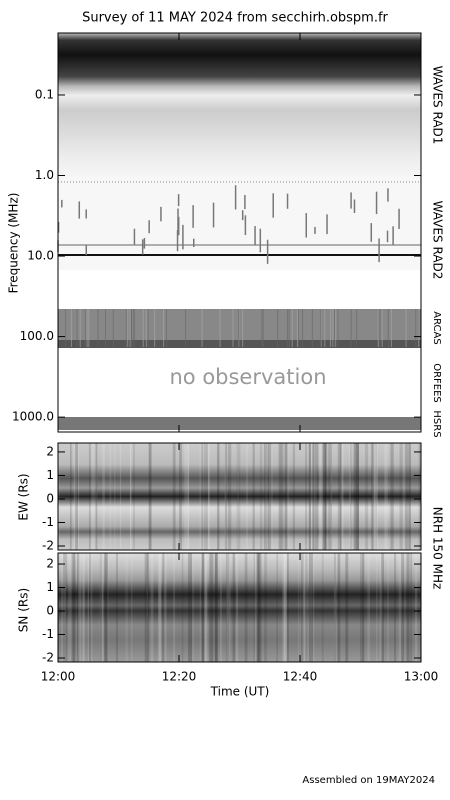 This screenshot has width=450, height=800. What do you see at coordinates (37, 336) in the screenshot?
I see `y-tick-label: 100.0` at bounding box center [37, 336].